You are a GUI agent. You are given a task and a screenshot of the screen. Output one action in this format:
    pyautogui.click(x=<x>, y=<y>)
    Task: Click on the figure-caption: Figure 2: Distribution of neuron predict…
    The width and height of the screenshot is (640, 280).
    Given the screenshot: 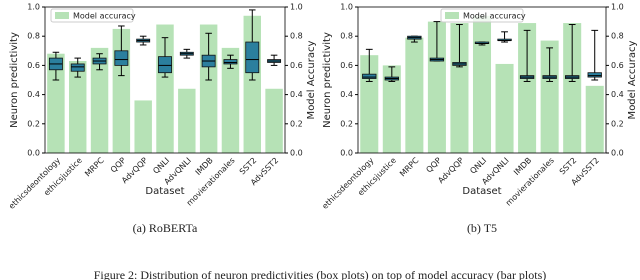 What is the action you would take?
    pyautogui.click(x=320, y=274)
    